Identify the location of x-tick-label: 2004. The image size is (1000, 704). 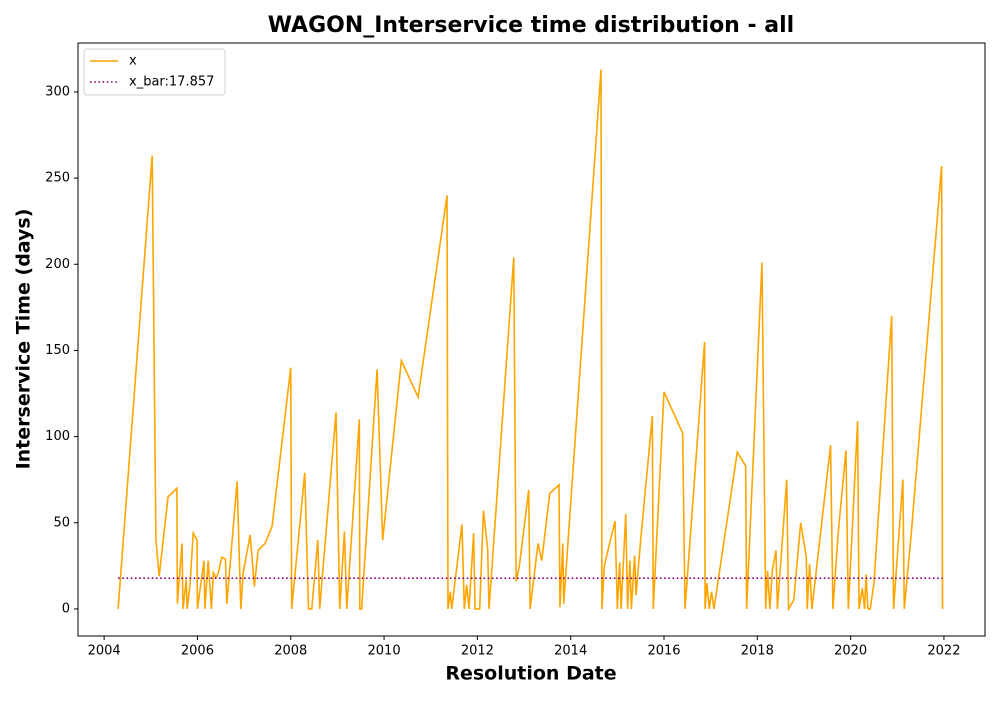
(104, 651).